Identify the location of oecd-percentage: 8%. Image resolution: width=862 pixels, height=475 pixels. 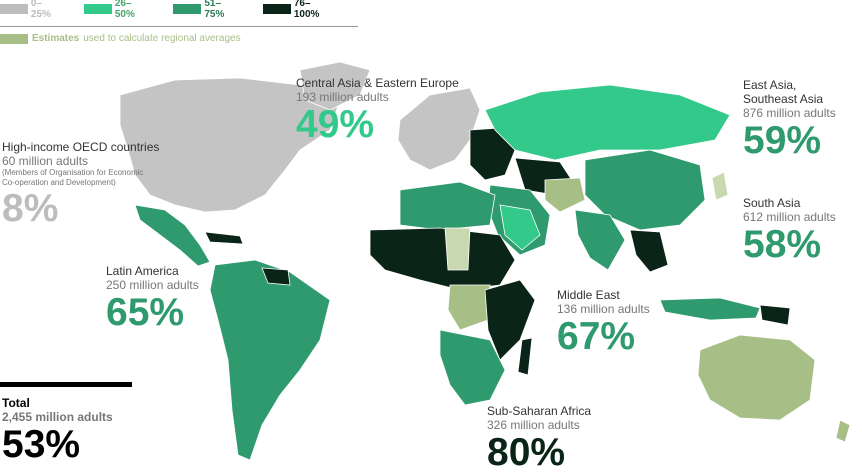
(30, 208).